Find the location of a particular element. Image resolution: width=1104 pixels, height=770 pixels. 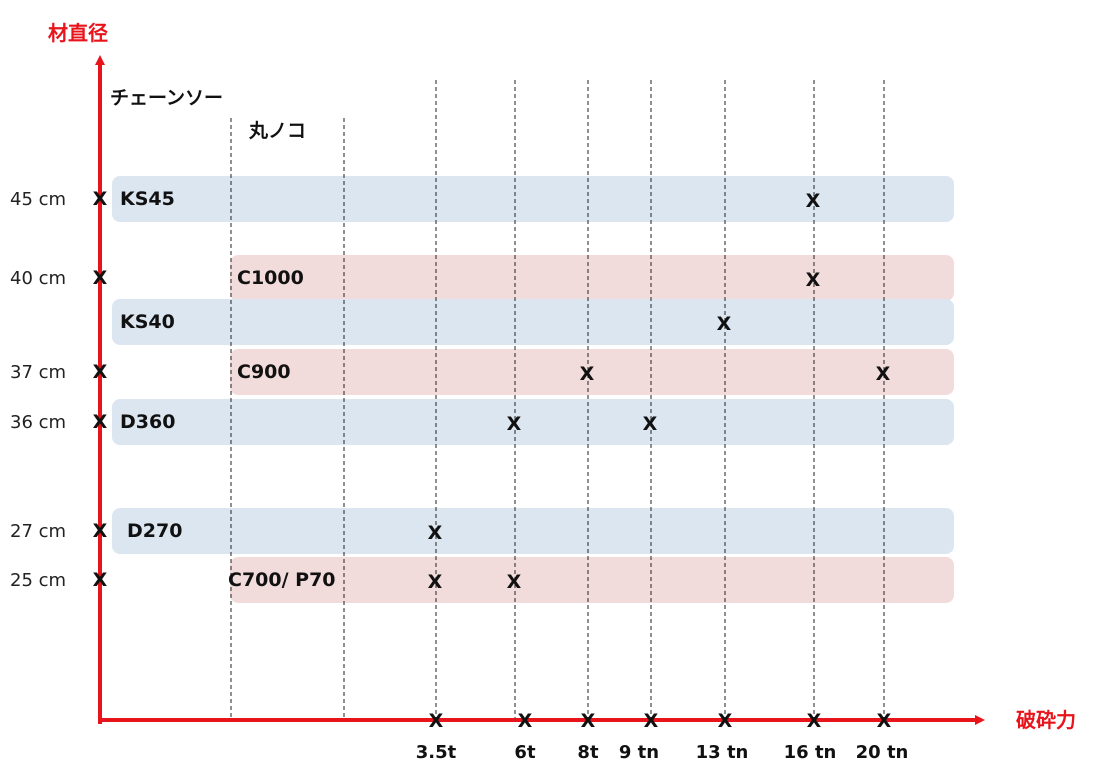

y-axis-label: 25 cm is located at coordinates (38, 580).